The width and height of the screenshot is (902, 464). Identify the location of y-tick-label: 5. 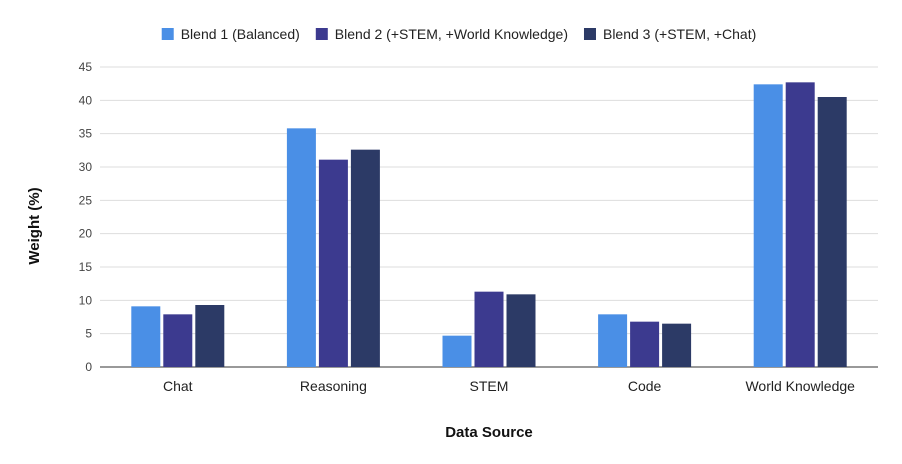
(88, 334).